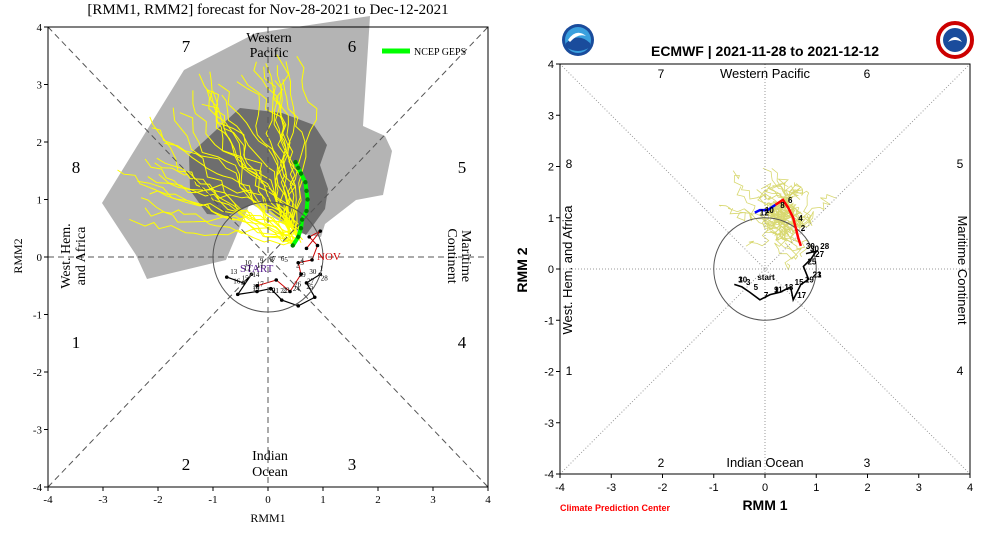 The height and width of the screenshot is (534, 1000). What do you see at coordinates (766, 277) in the screenshot?
I see `observed-start-label-ecmwf: start` at bounding box center [766, 277].